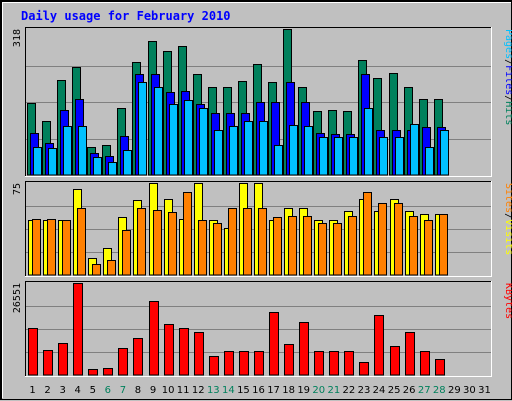 Image resolution: width=512 pixels, height=401 pixels. Describe the element at coordinates (198, 390) in the screenshot. I see `x-label-day-12: 12` at that location.